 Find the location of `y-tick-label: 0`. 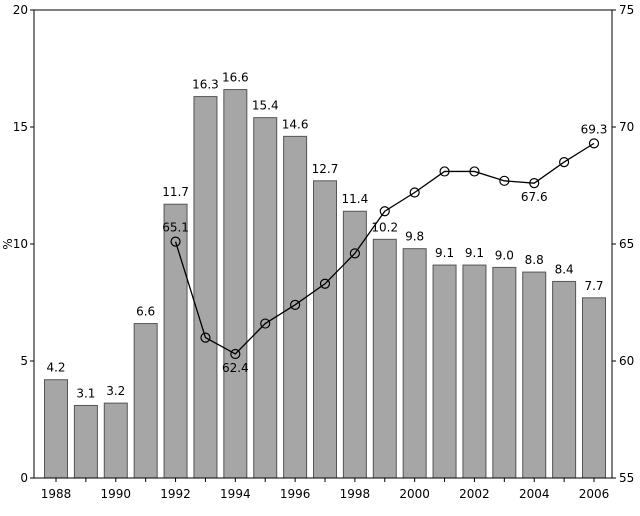

y-tick-label: 0 is located at coordinates (24, 478).